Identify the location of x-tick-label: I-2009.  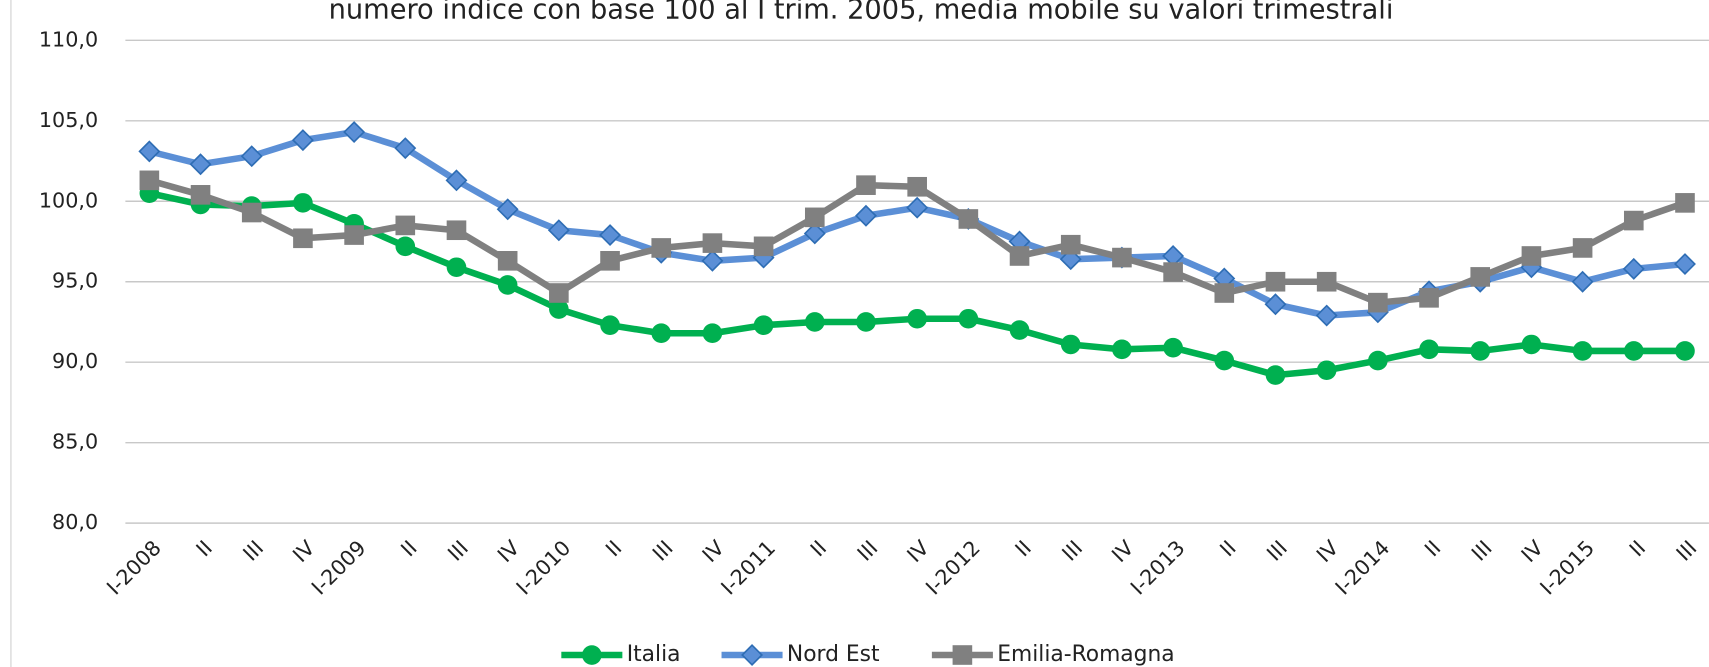
(339, 568).